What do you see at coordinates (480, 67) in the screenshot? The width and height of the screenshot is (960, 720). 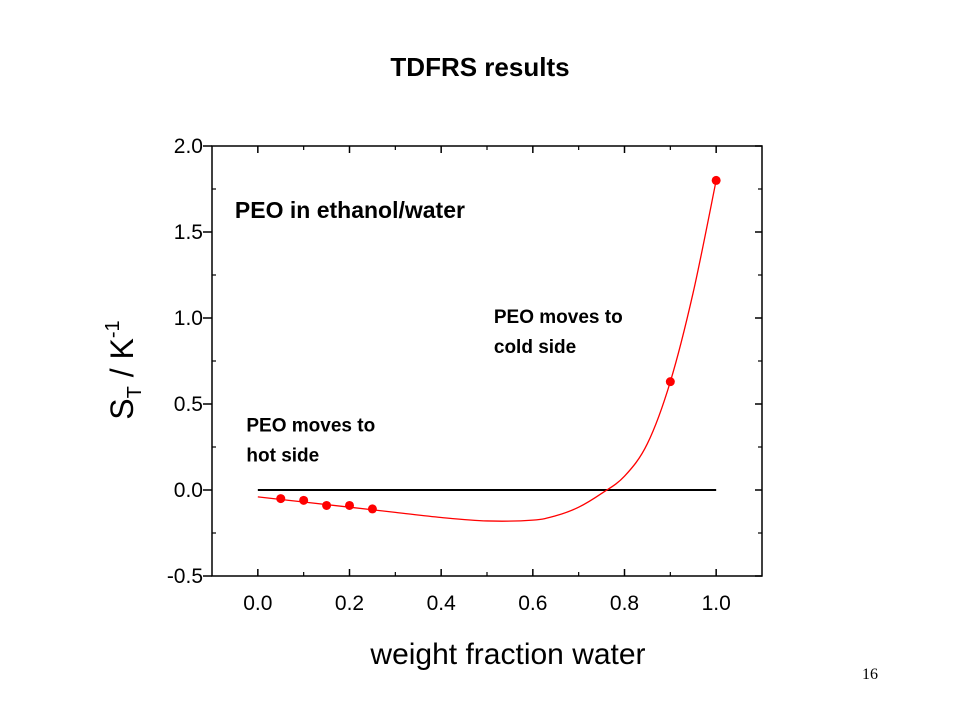 I see `slide-title: TDFRS results` at bounding box center [480, 67].